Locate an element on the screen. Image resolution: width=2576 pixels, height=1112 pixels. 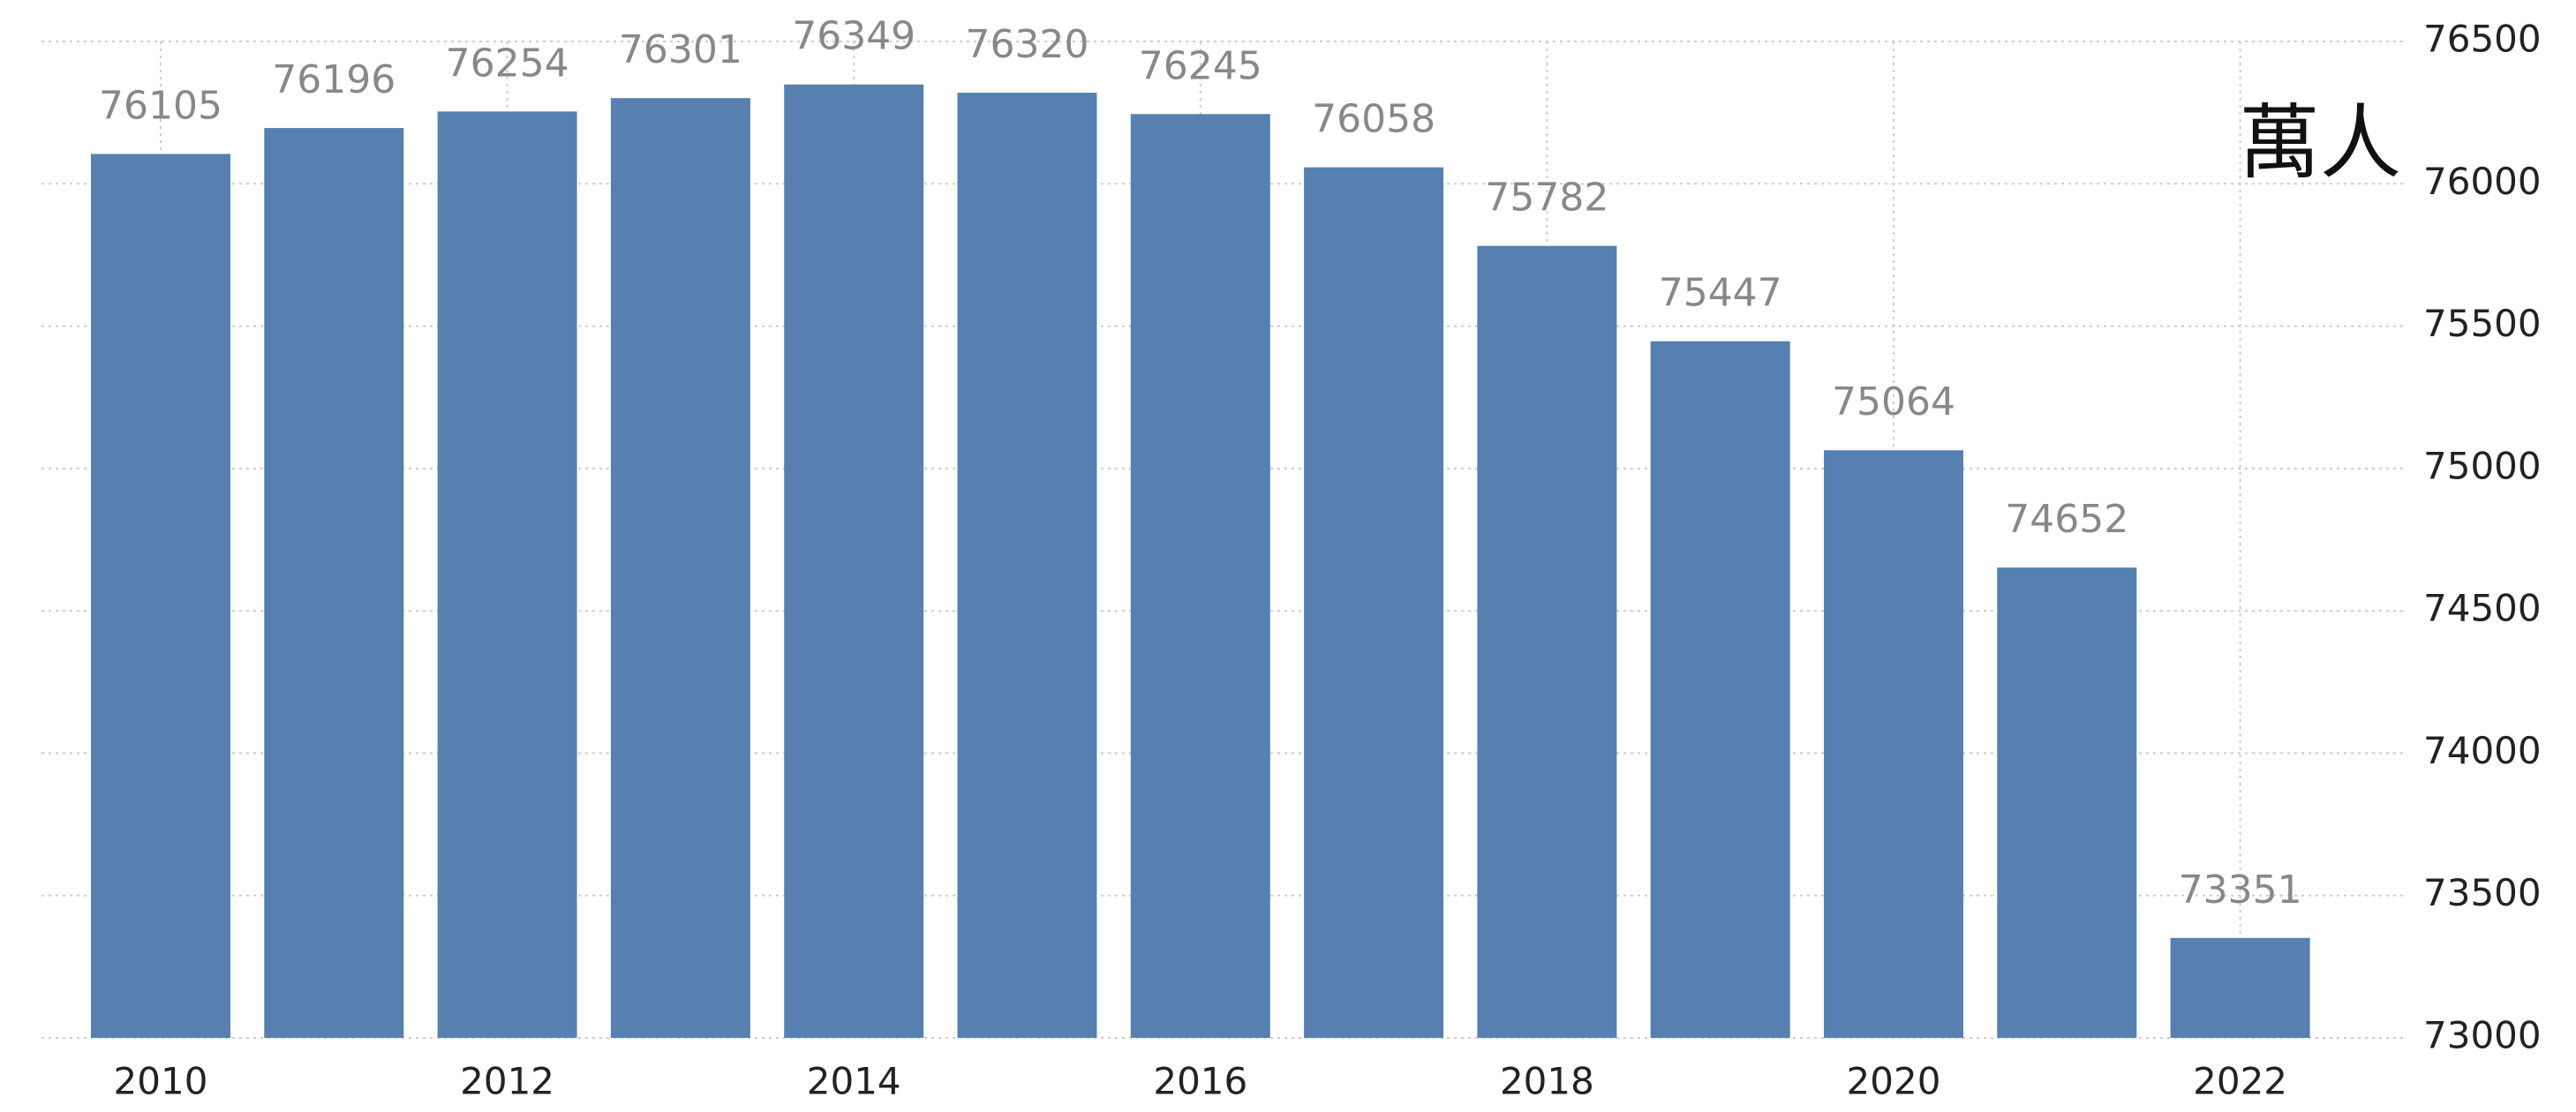
y-tick-label: 74000 is located at coordinates (2483, 750).